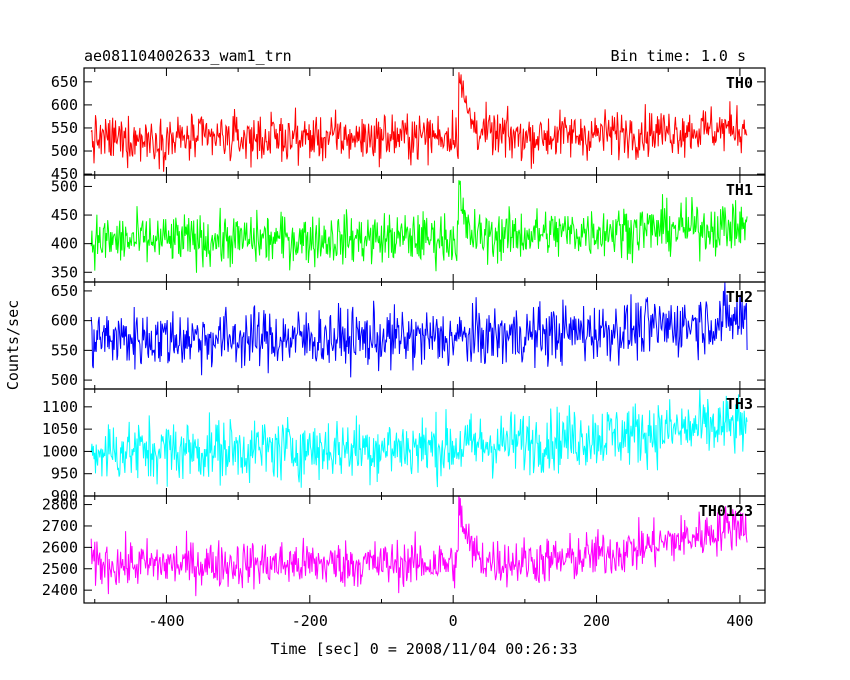  I want to click on panel-label-th0: TH0, so click(739, 83).